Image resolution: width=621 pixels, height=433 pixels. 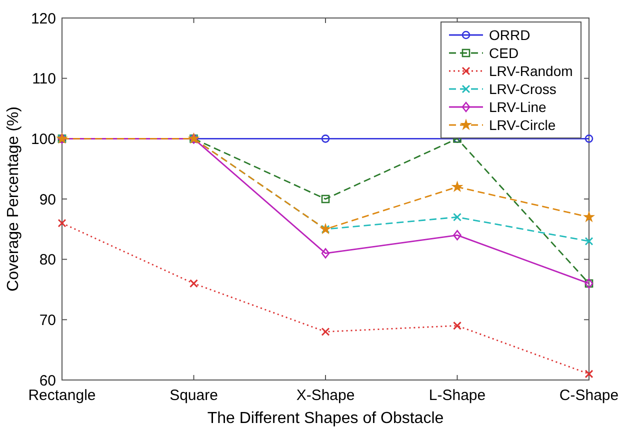 What do you see at coordinates (518, 106) in the screenshot?
I see `legend-label: LRV-Line` at bounding box center [518, 106].